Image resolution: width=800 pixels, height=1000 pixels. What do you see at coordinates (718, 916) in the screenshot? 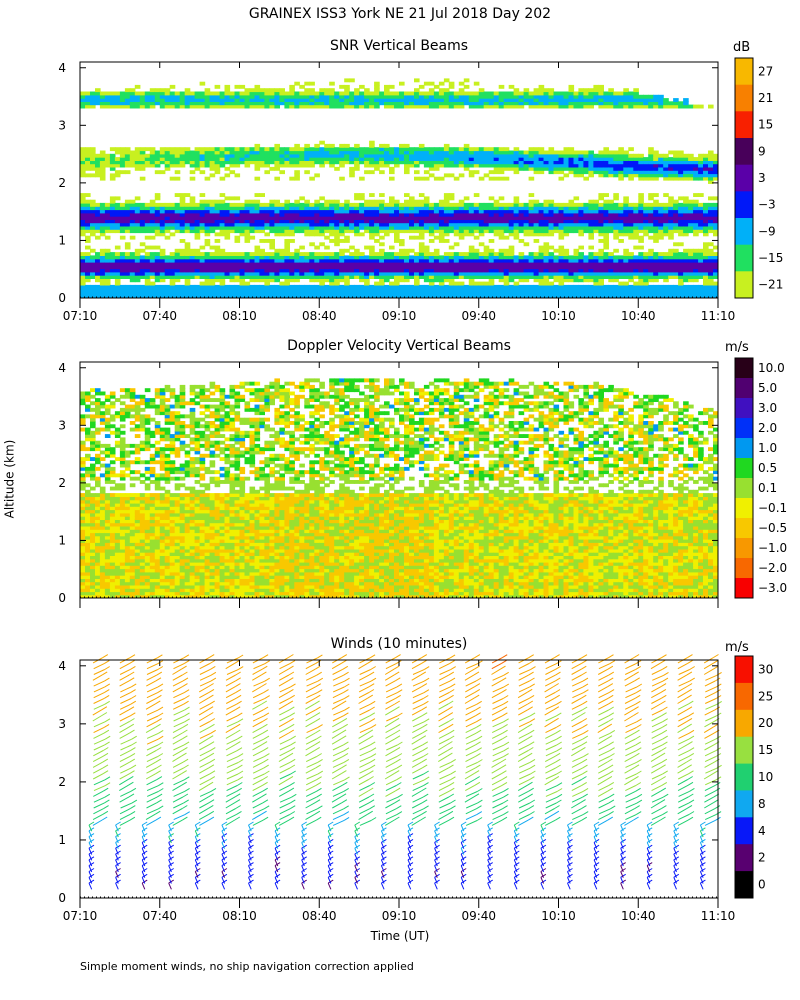
I see `x-tick-label: 11:10` at bounding box center [718, 916].